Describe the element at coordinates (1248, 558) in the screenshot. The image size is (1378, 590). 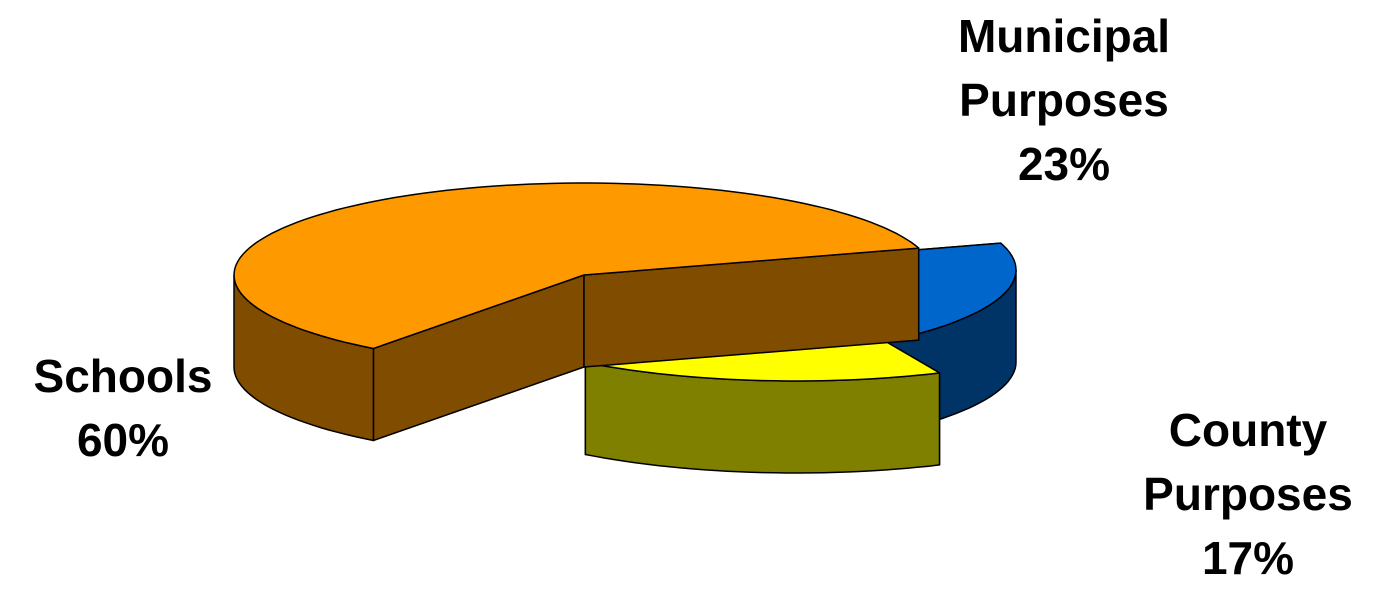
I see `label-county-percent: 17%` at that location.